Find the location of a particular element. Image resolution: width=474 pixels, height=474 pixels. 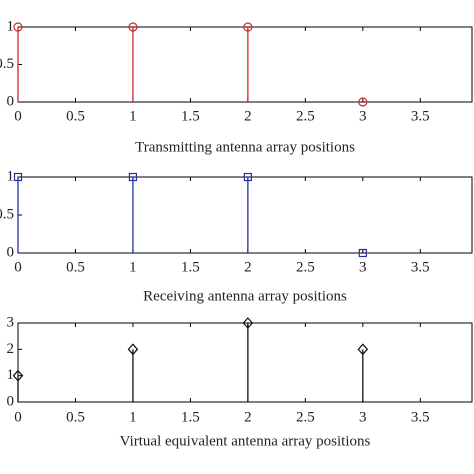

x-axis-label: Transmitting antenna array positions is located at coordinates (245, 147).